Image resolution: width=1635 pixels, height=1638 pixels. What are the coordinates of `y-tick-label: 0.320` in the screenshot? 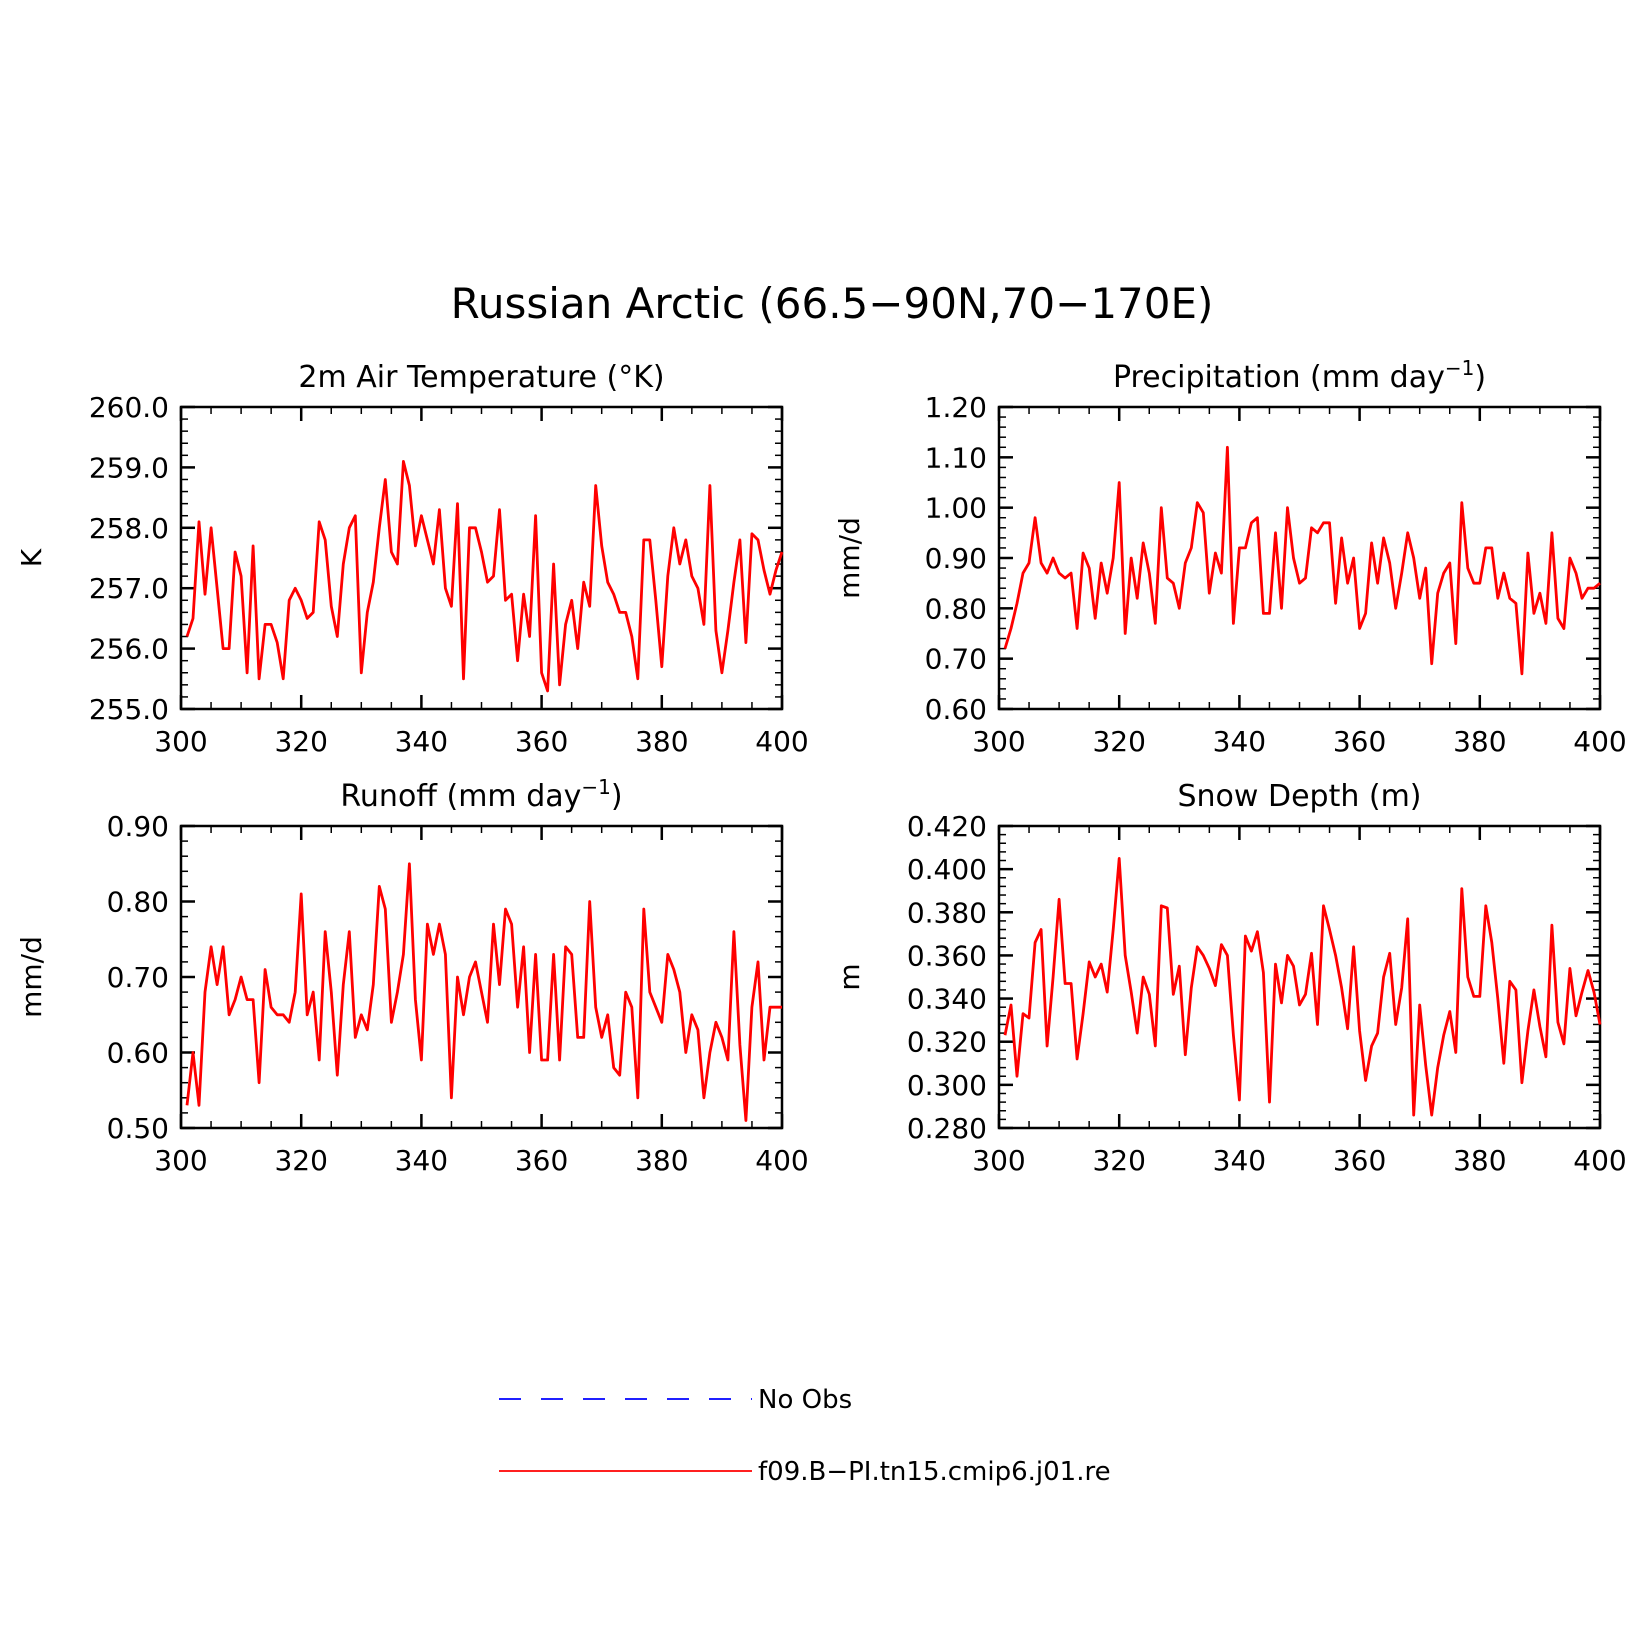 It's located at (947, 1042).